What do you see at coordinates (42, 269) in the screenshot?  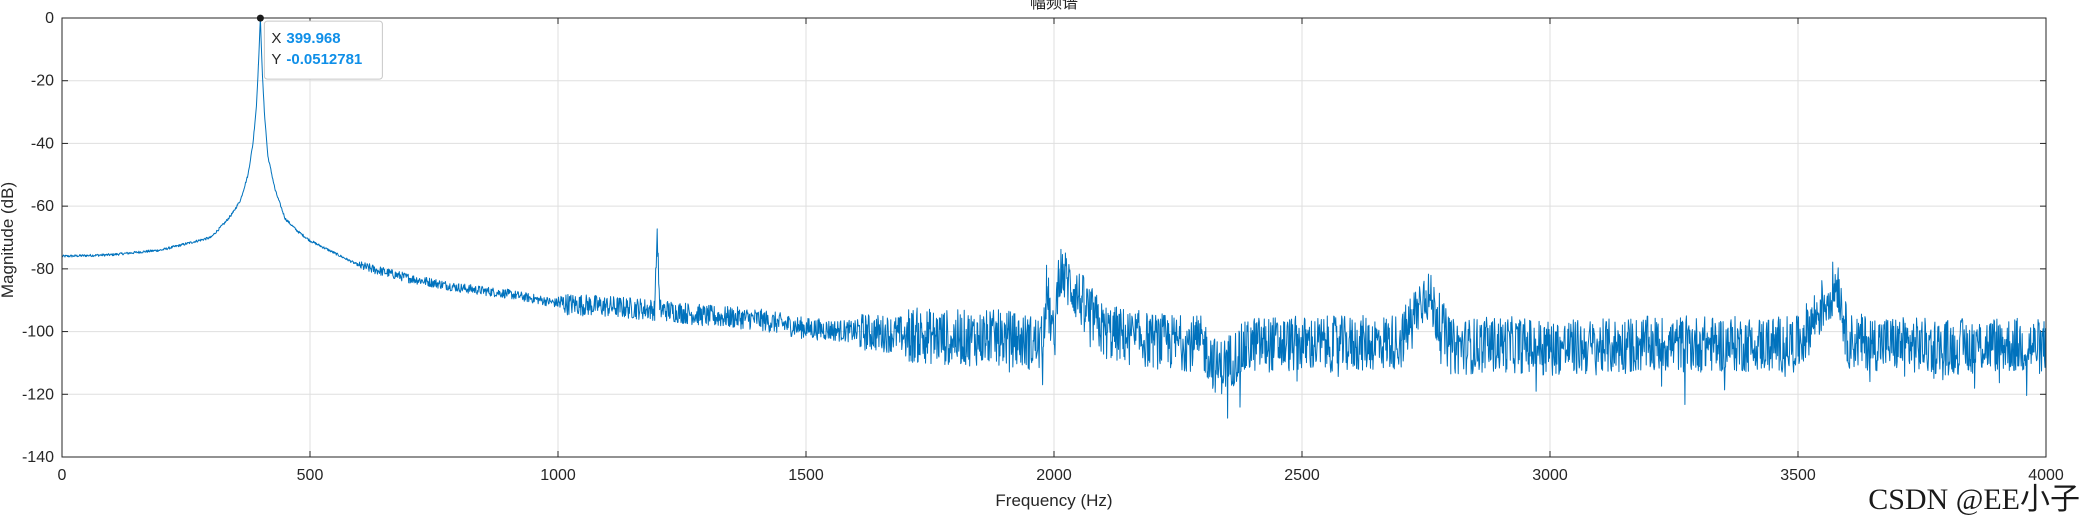 I see `y-tick-label: -80` at bounding box center [42, 269].